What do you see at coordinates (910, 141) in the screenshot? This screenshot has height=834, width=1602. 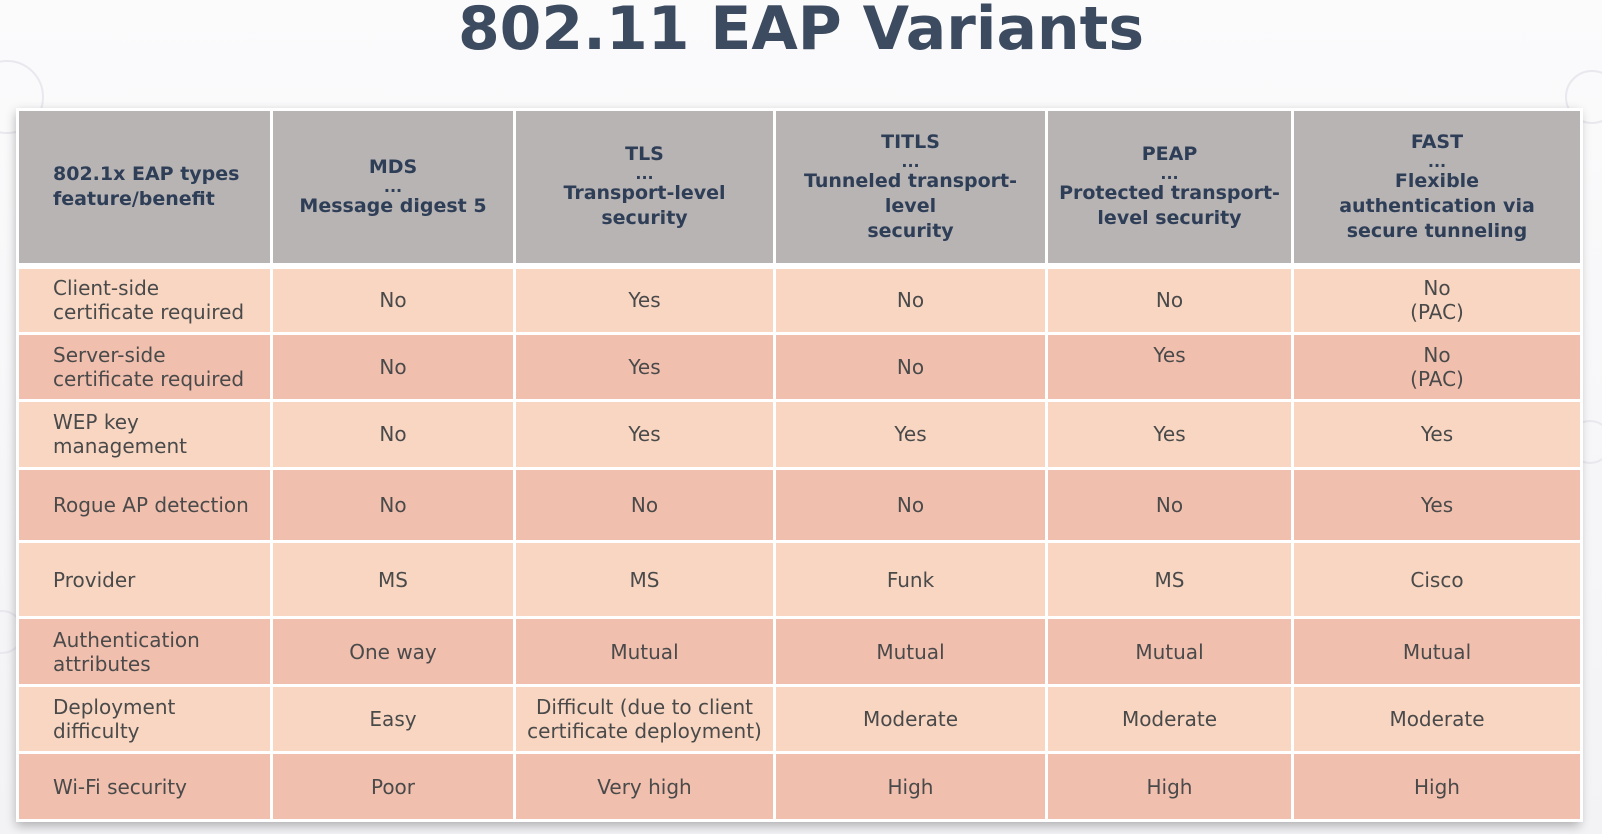 I see `header-column-name: TITLS` at bounding box center [910, 141].